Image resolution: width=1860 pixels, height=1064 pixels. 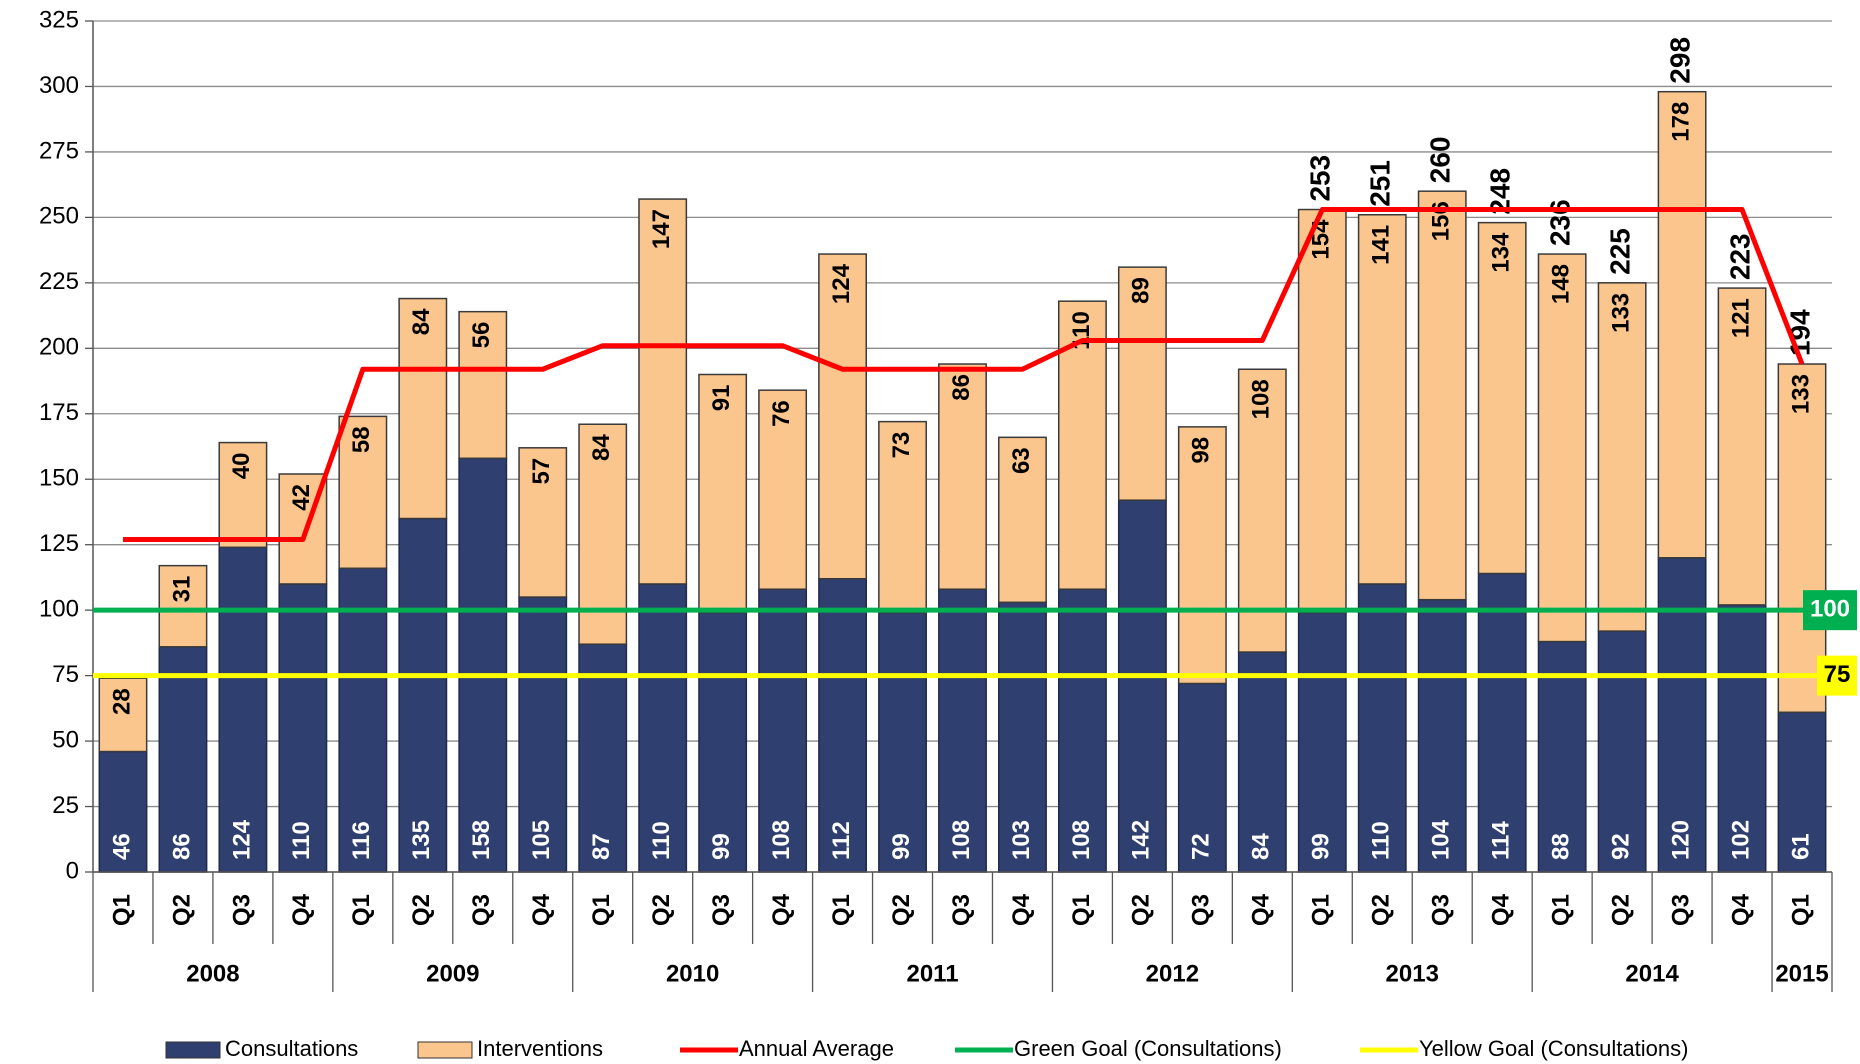 I want to click on legend-label: Yellow Goal (Consultations), so click(x=1553, y=1048).